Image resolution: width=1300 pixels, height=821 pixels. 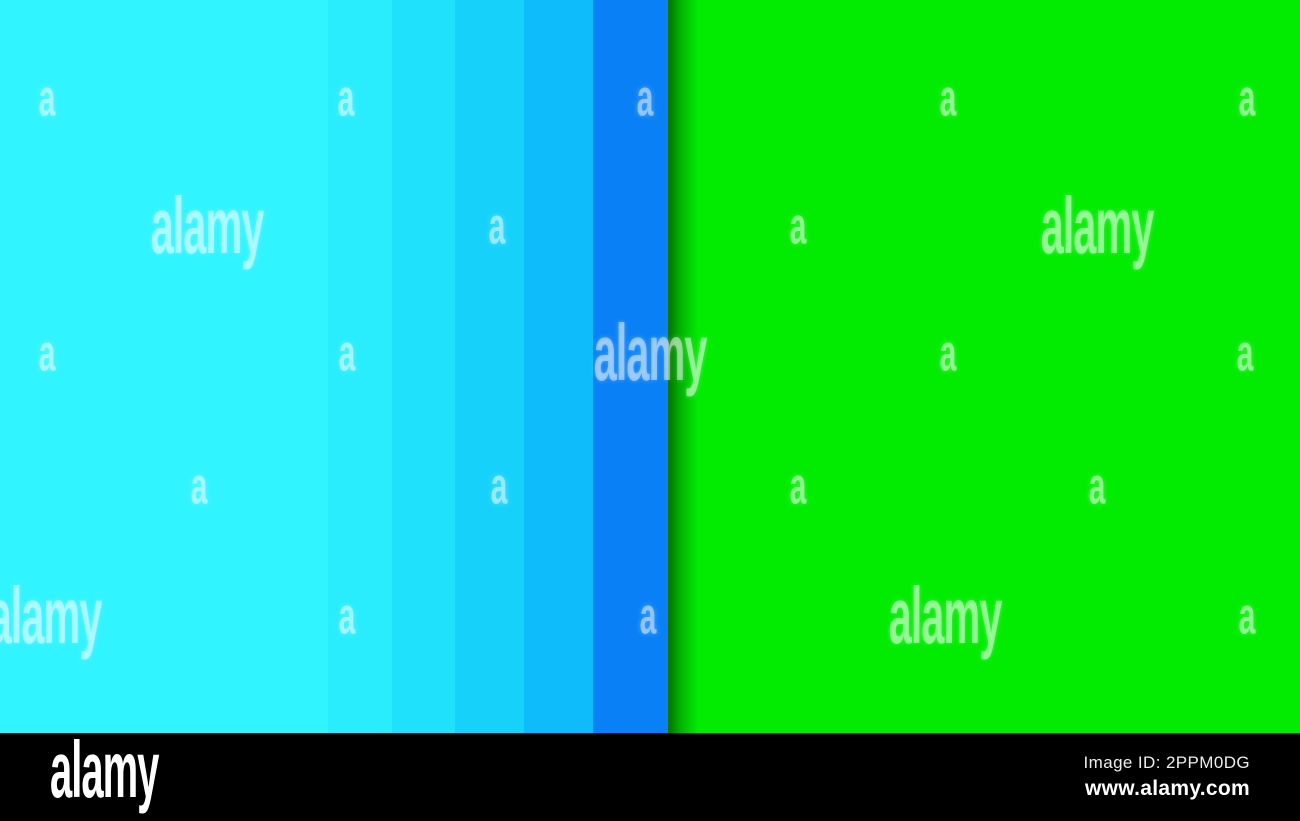 I want to click on alamy-logo: alamy, so click(x=104, y=769).